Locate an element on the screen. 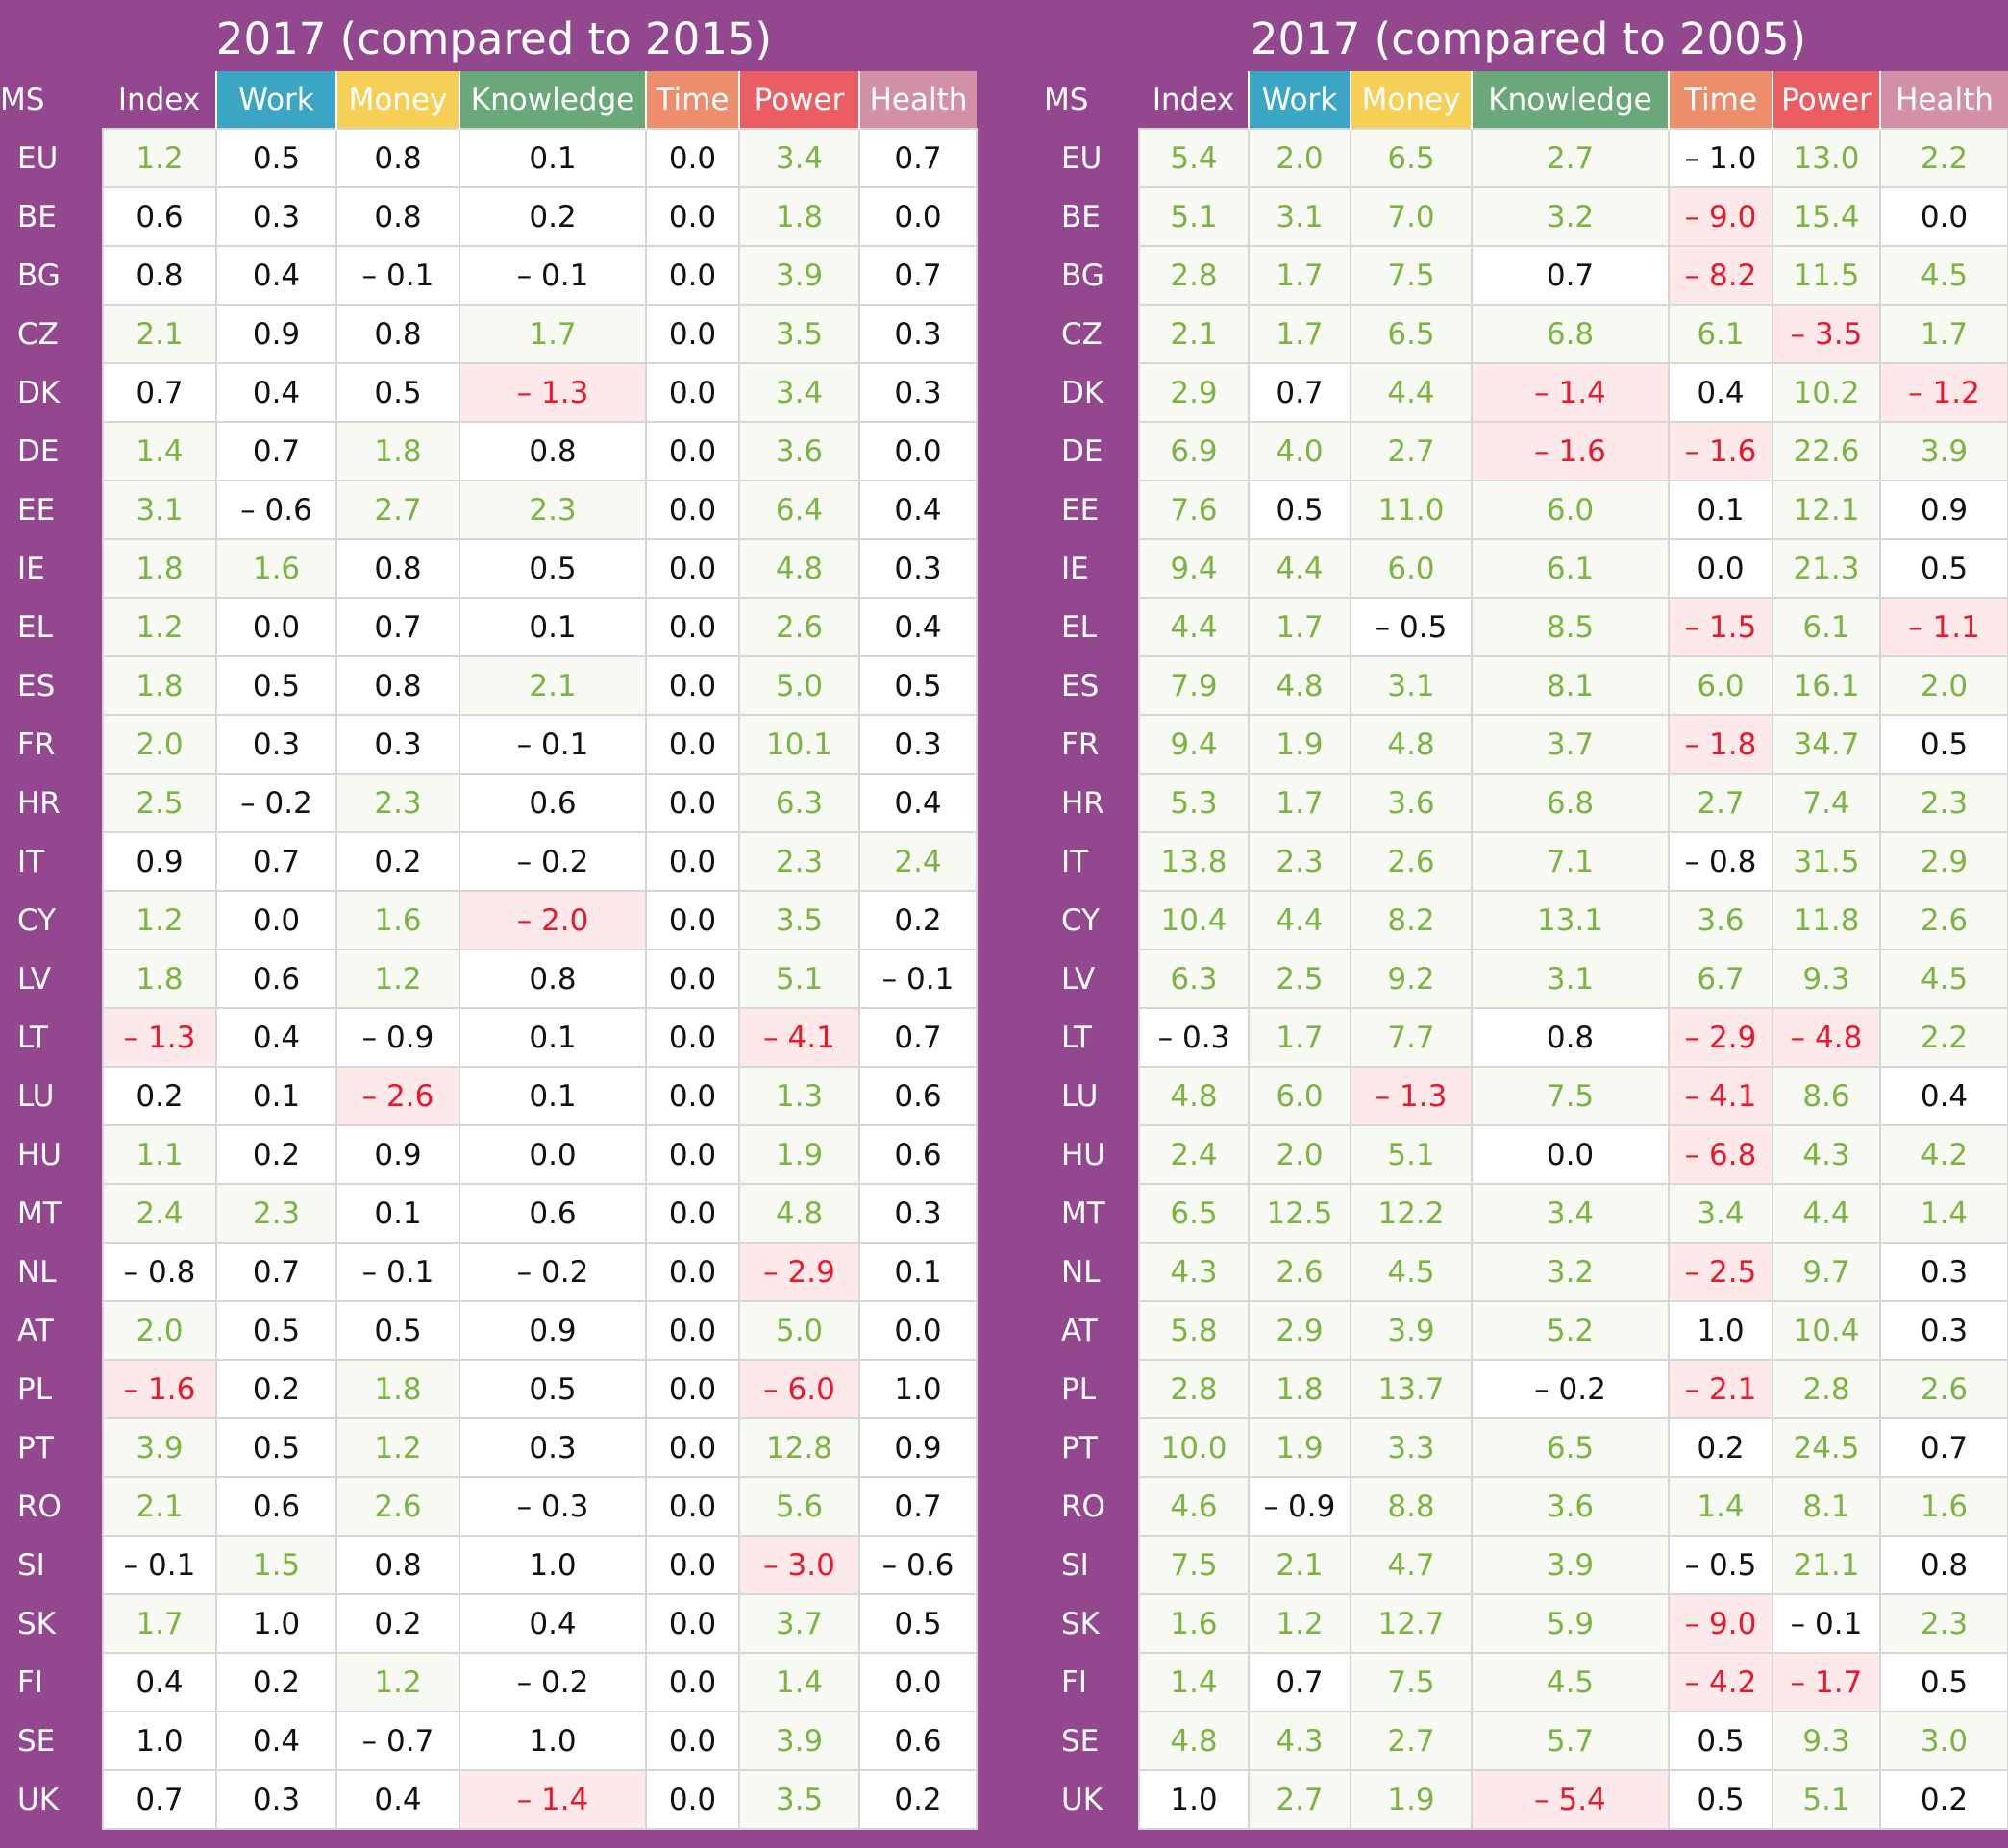 The width and height of the screenshot is (2008, 1848). table-cell-knowledge: 0.1 is located at coordinates (553, 1037).